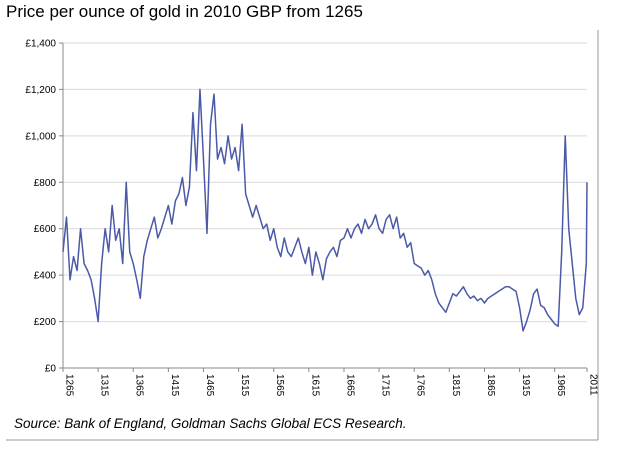  Describe the element at coordinates (51, 369) in the screenshot. I see `y-tick-label: £0` at that location.